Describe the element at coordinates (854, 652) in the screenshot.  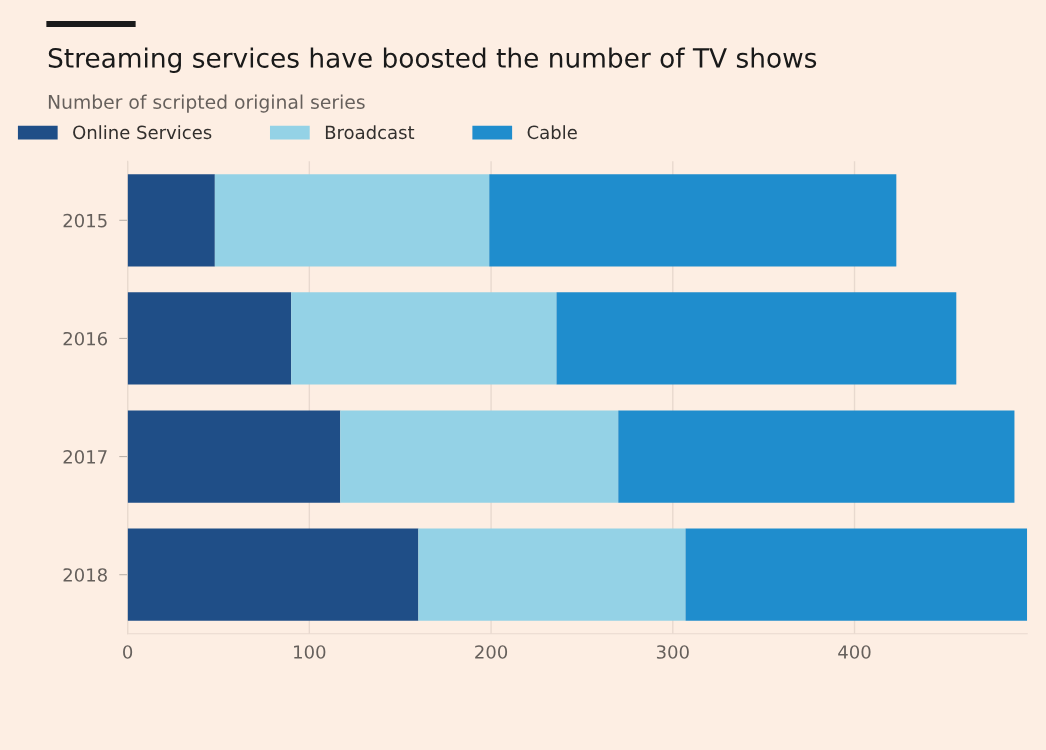
I see `x-tick-label: 400` at that location.